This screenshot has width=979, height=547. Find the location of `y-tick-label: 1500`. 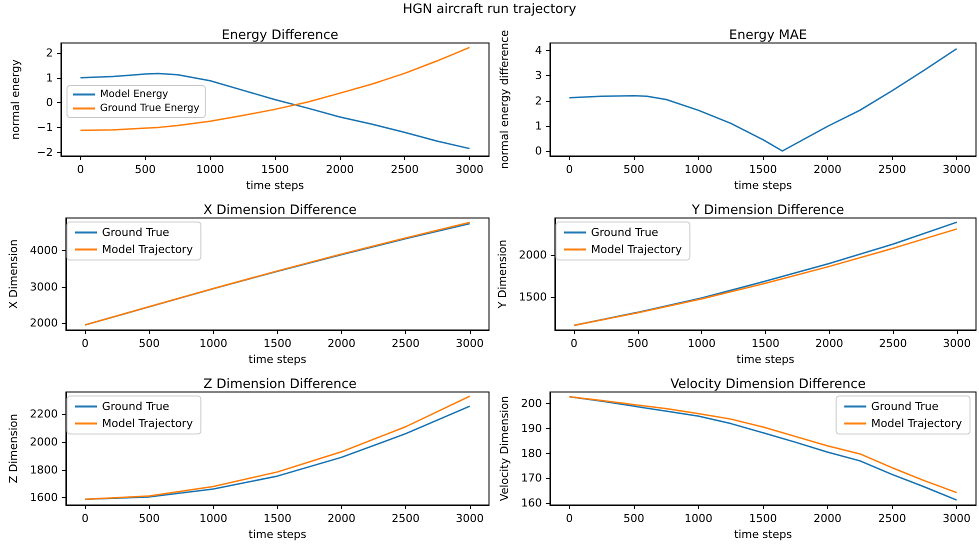

y-tick-label: 1500 is located at coordinates (532, 297).